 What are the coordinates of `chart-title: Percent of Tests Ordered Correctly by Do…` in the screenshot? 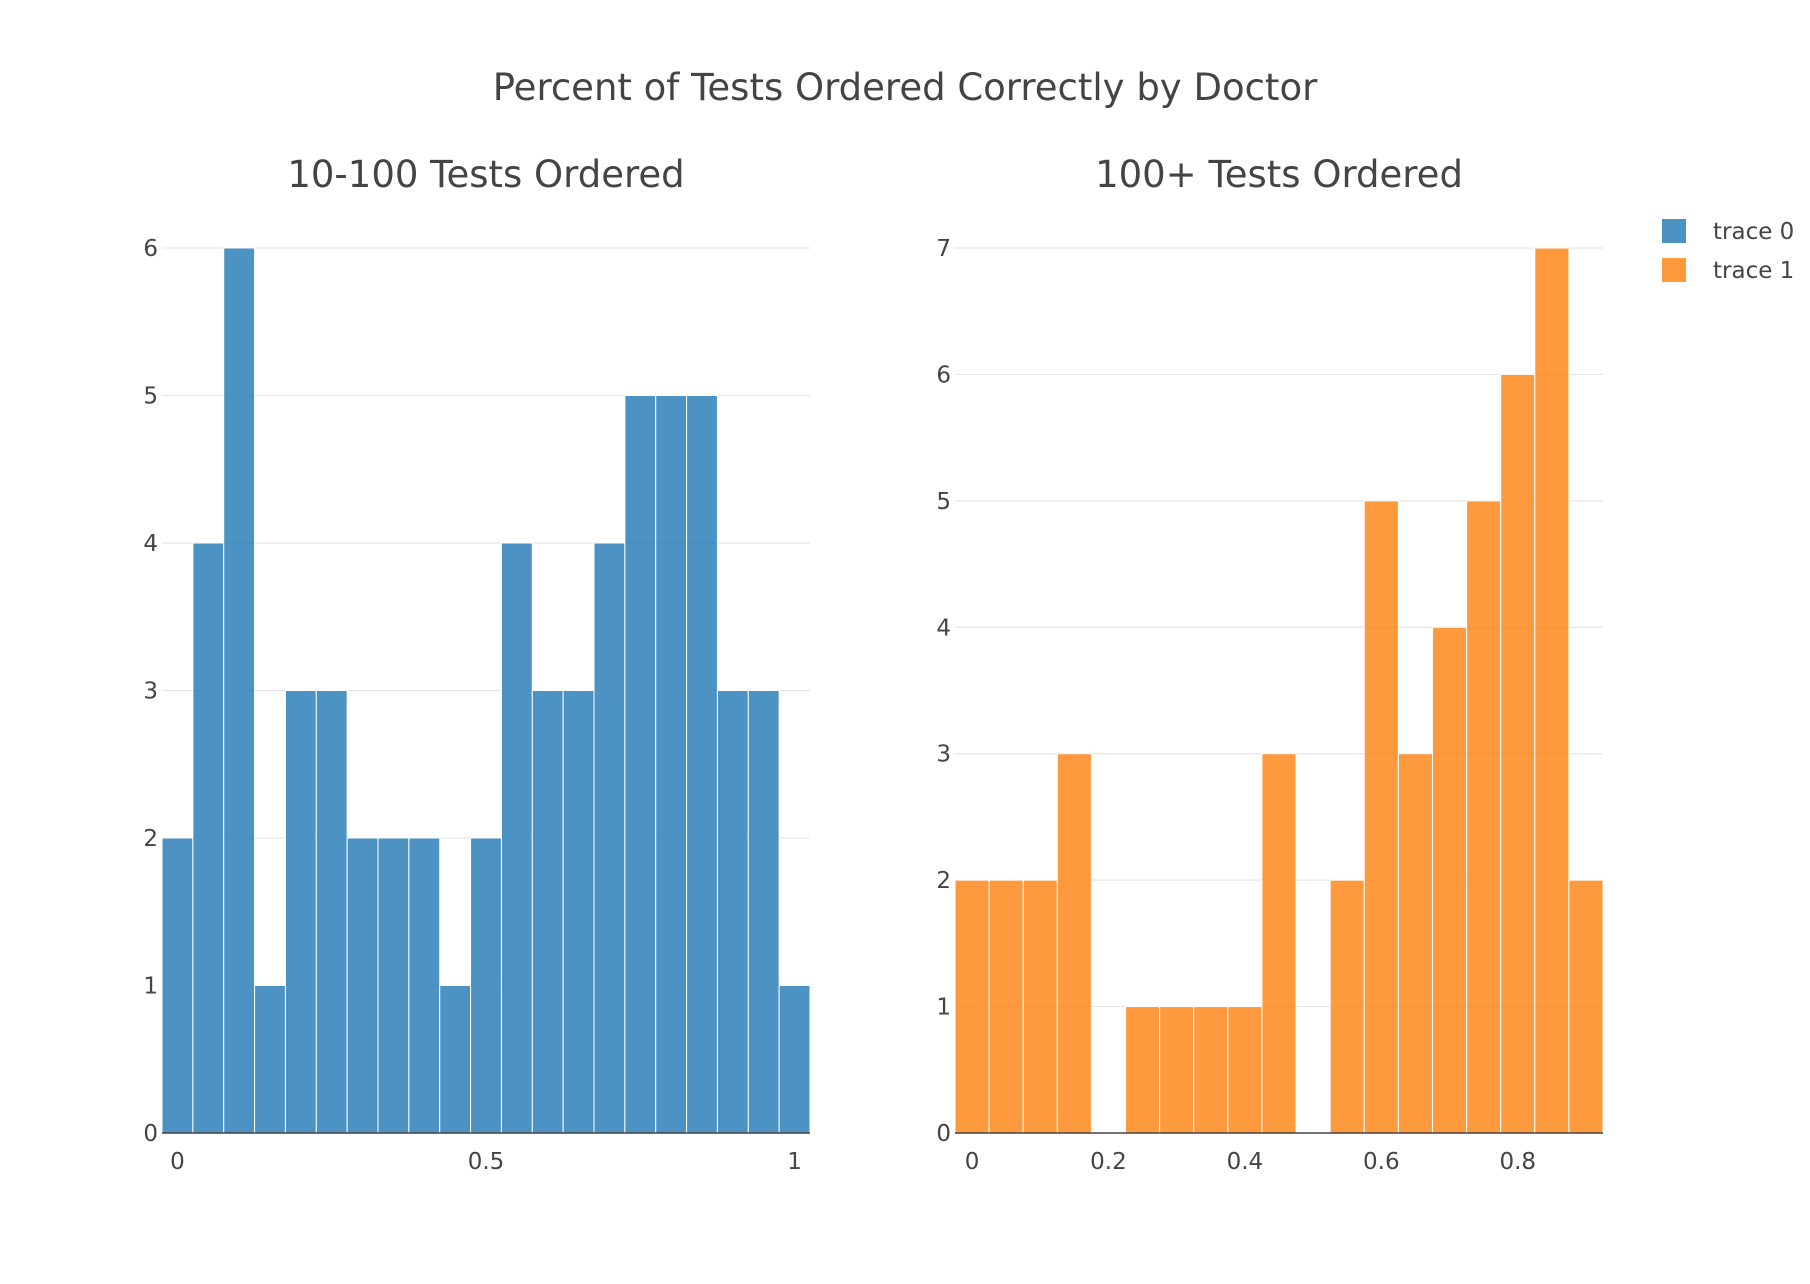 It's located at (905, 87).